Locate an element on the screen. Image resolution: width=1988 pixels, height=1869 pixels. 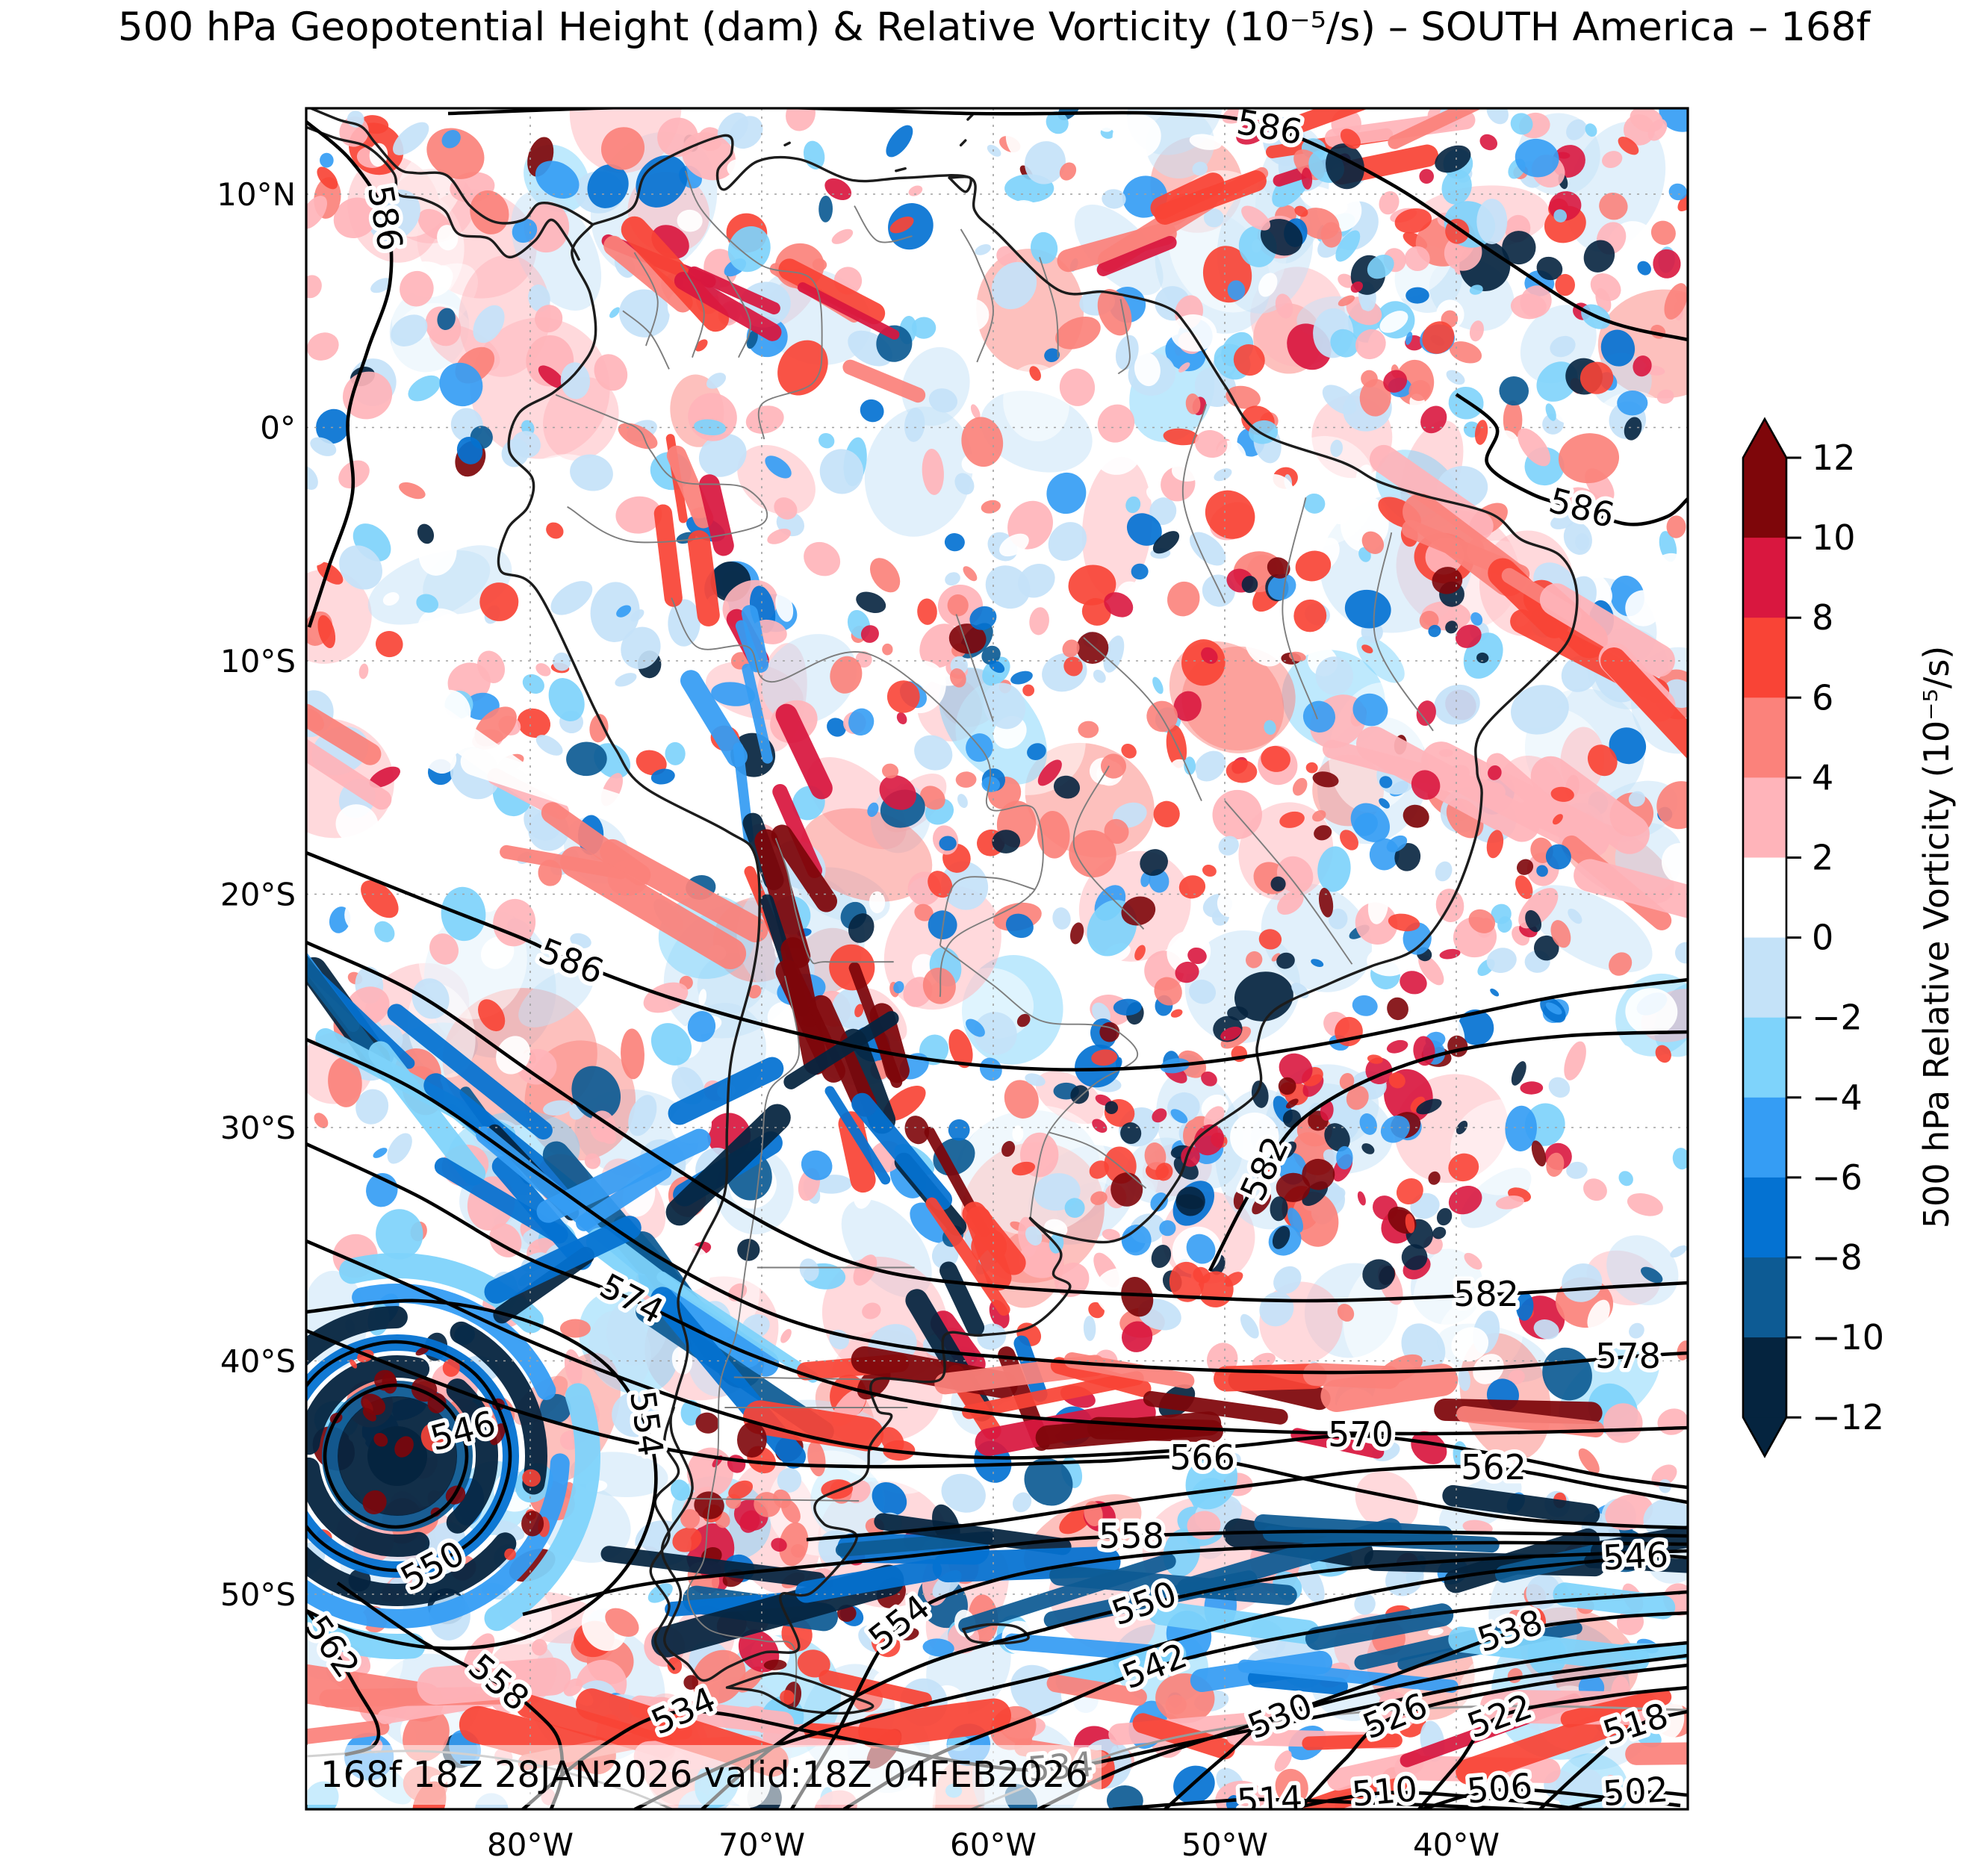
contour-label: 582 is located at coordinates (1486, 1294).